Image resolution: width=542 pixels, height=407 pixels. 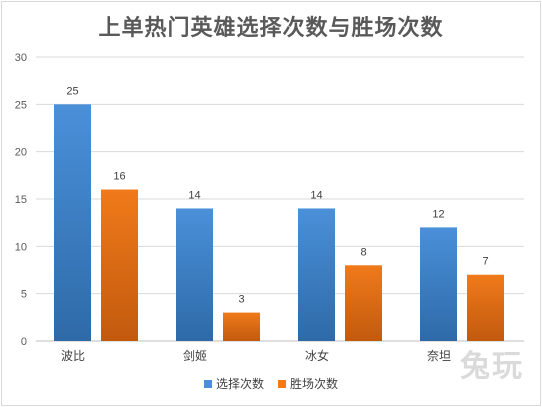 What do you see at coordinates (24, 295) in the screenshot?
I see `y-tick-label: 5` at bounding box center [24, 295].